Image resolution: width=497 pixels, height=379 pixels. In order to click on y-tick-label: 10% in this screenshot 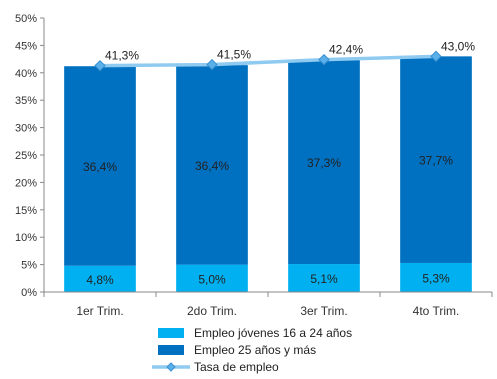, I will do `click(26, 238)`.